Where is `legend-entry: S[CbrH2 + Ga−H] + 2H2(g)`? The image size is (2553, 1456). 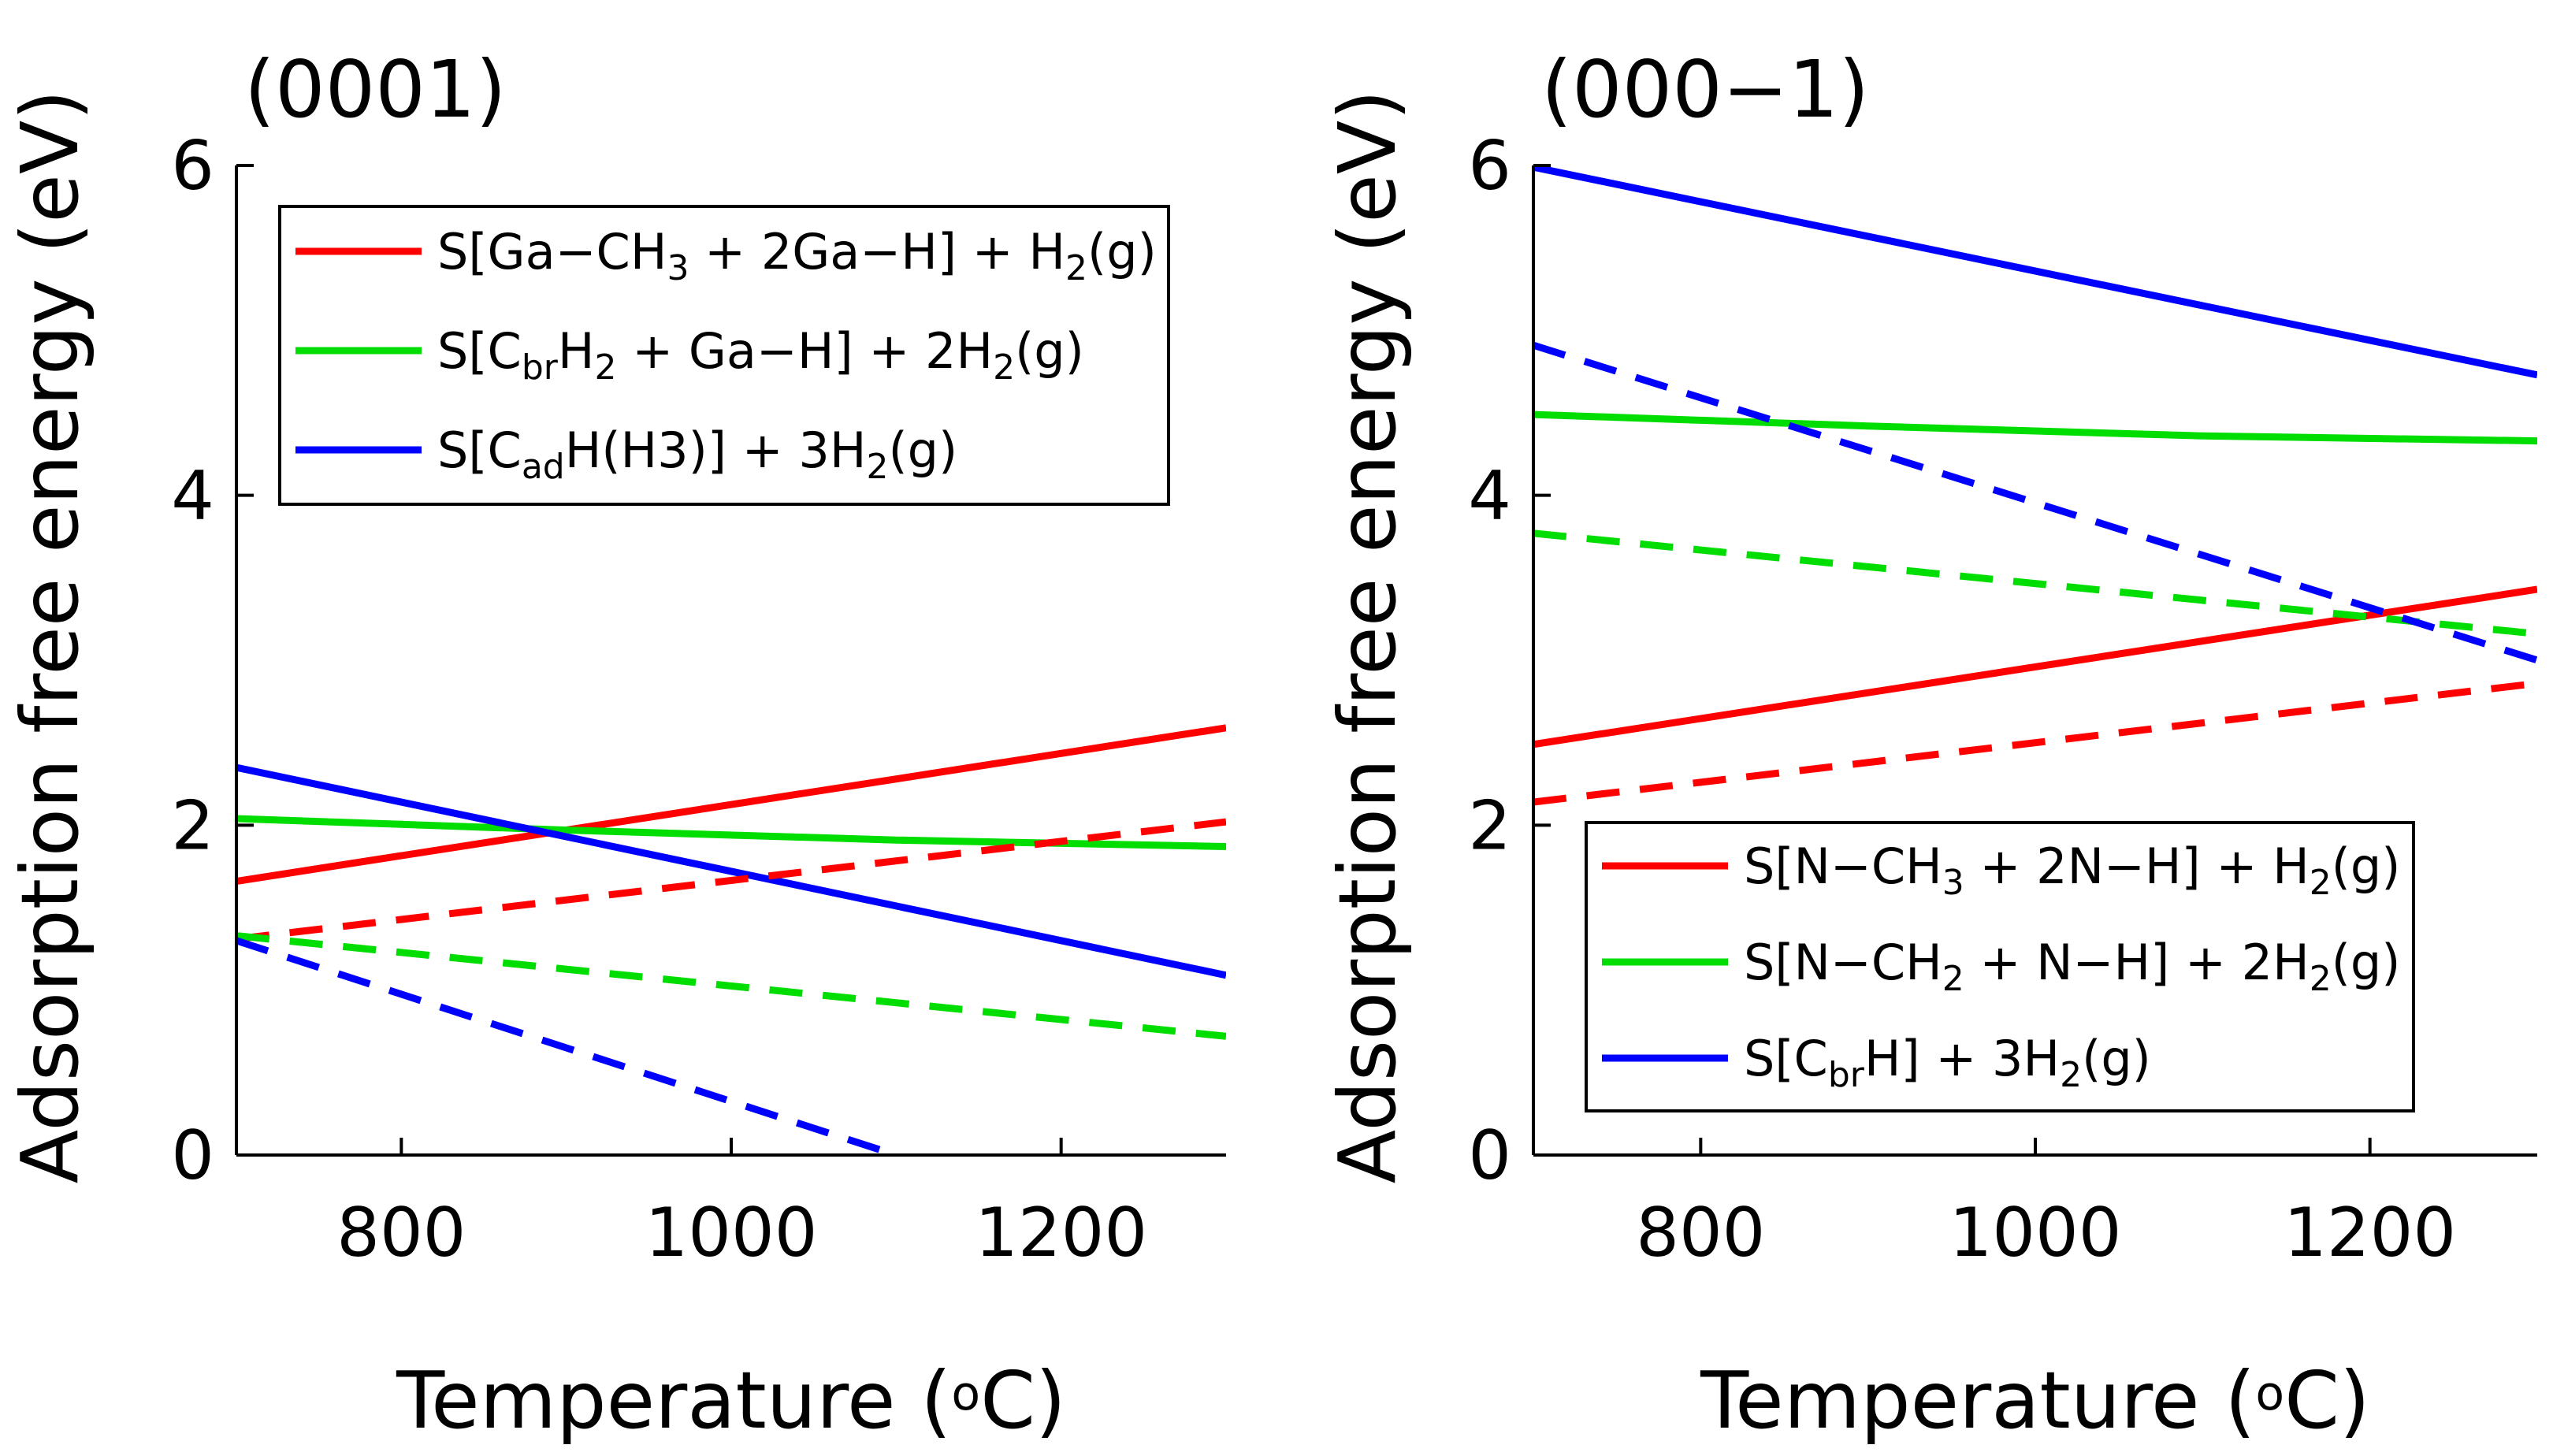
legend-entry: S[CbrH2 + Ga−H] + 2H2(g) is located at coordinates (760, 355).